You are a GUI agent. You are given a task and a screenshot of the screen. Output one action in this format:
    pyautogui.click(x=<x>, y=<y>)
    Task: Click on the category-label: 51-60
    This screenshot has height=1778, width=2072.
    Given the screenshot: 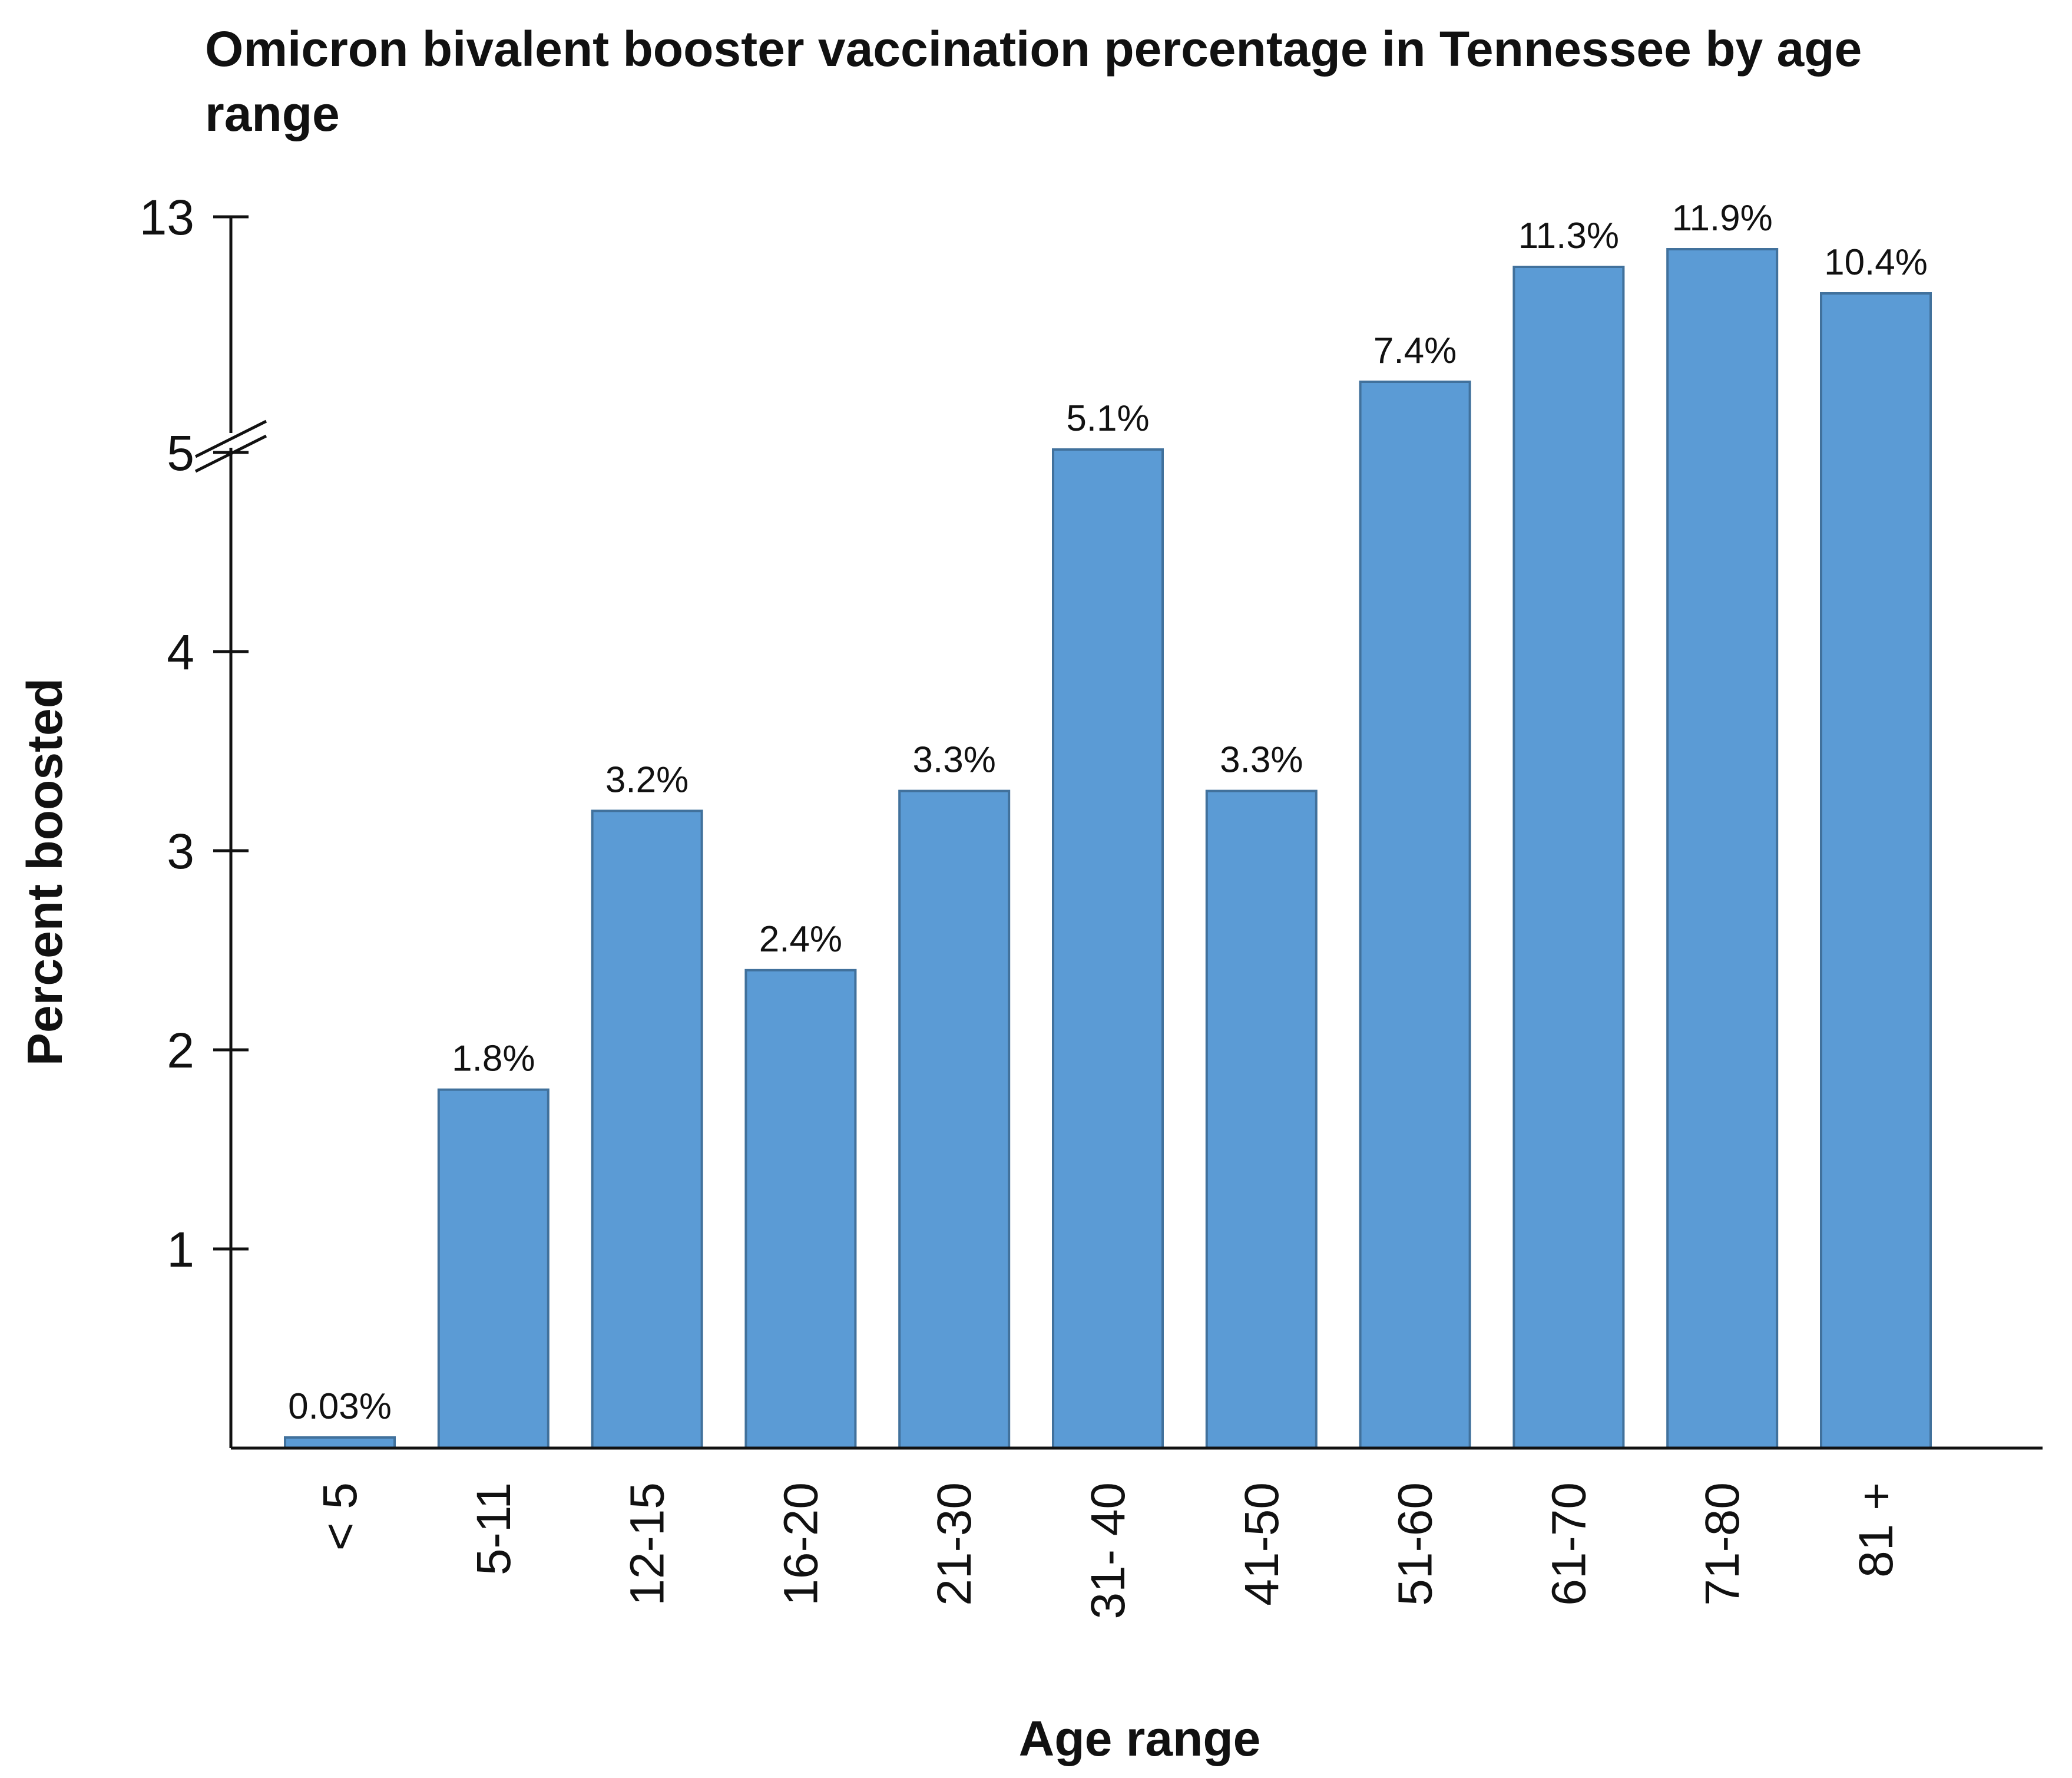 What is the action you would take?
    pyautogui.click(x=1415, y=1544)
    